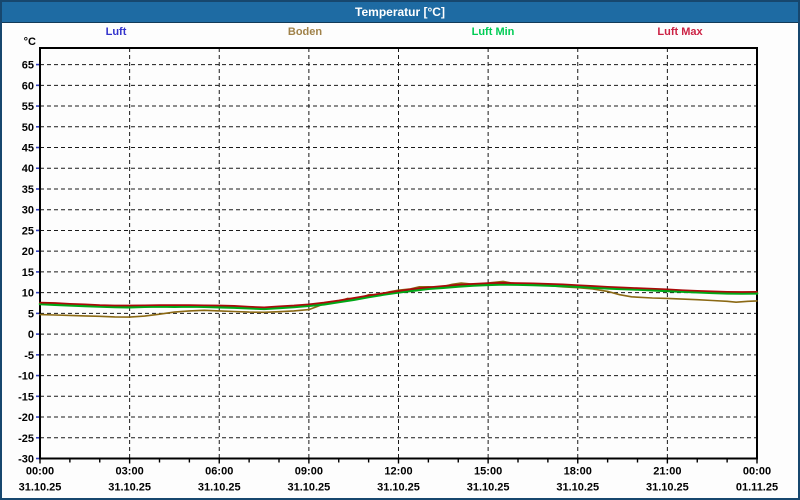 The image size is (800, 500). What do you see at coordinates (28, 231) in the screenshot?
I see `y-tick-label: 25` at bounding box center [28, 231].